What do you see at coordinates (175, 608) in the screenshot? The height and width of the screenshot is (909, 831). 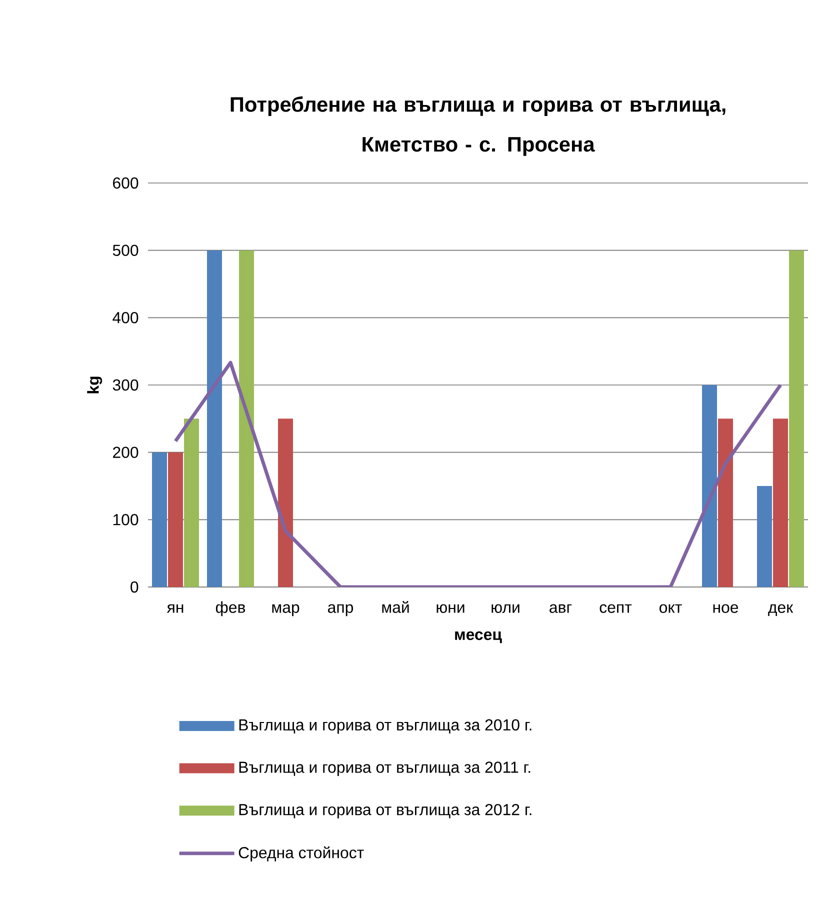 I see `x-tick-label: ян` at bounding box center [175, 608].